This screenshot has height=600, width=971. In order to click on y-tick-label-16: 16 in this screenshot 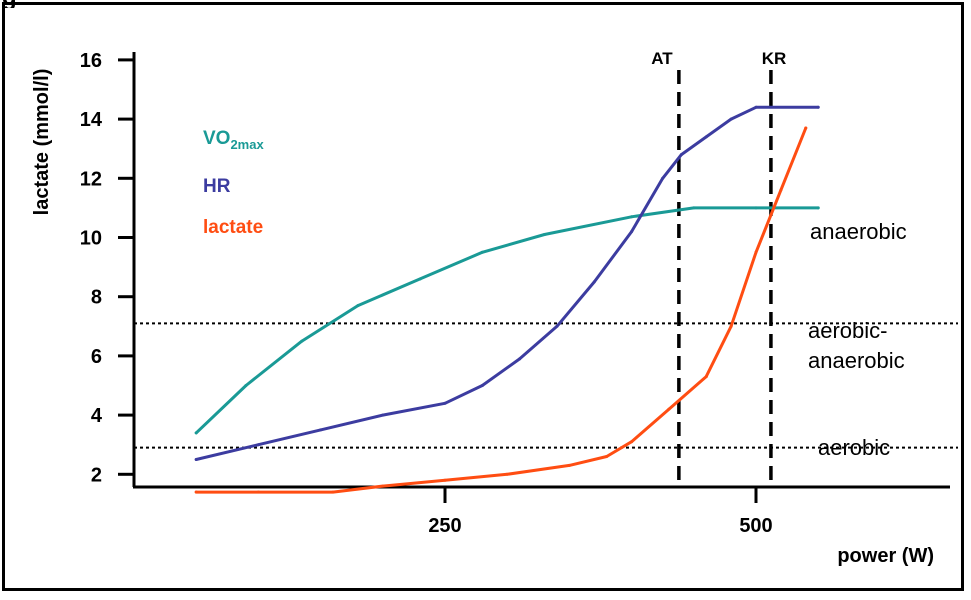, I will do `click(91, 61)`.